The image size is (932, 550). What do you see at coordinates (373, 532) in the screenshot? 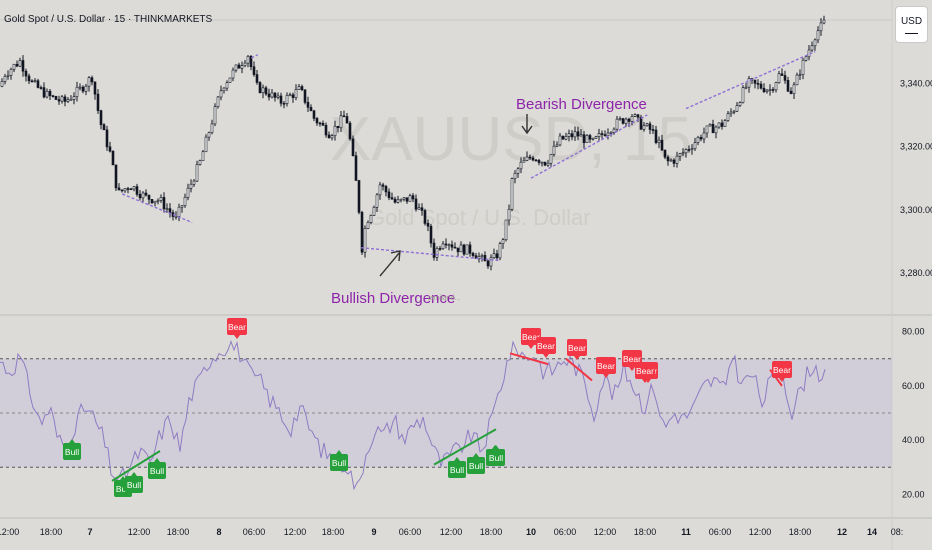
I see `time-tick-label: 9` at bounding box center [373, 532].